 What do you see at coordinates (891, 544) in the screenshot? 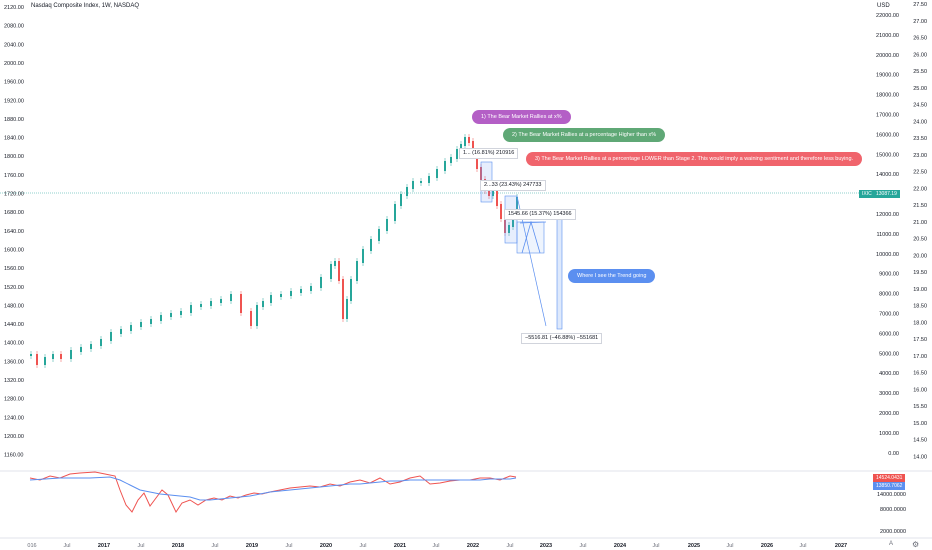
I see `auto-scale-button: A` at bounding box center [891, 544].